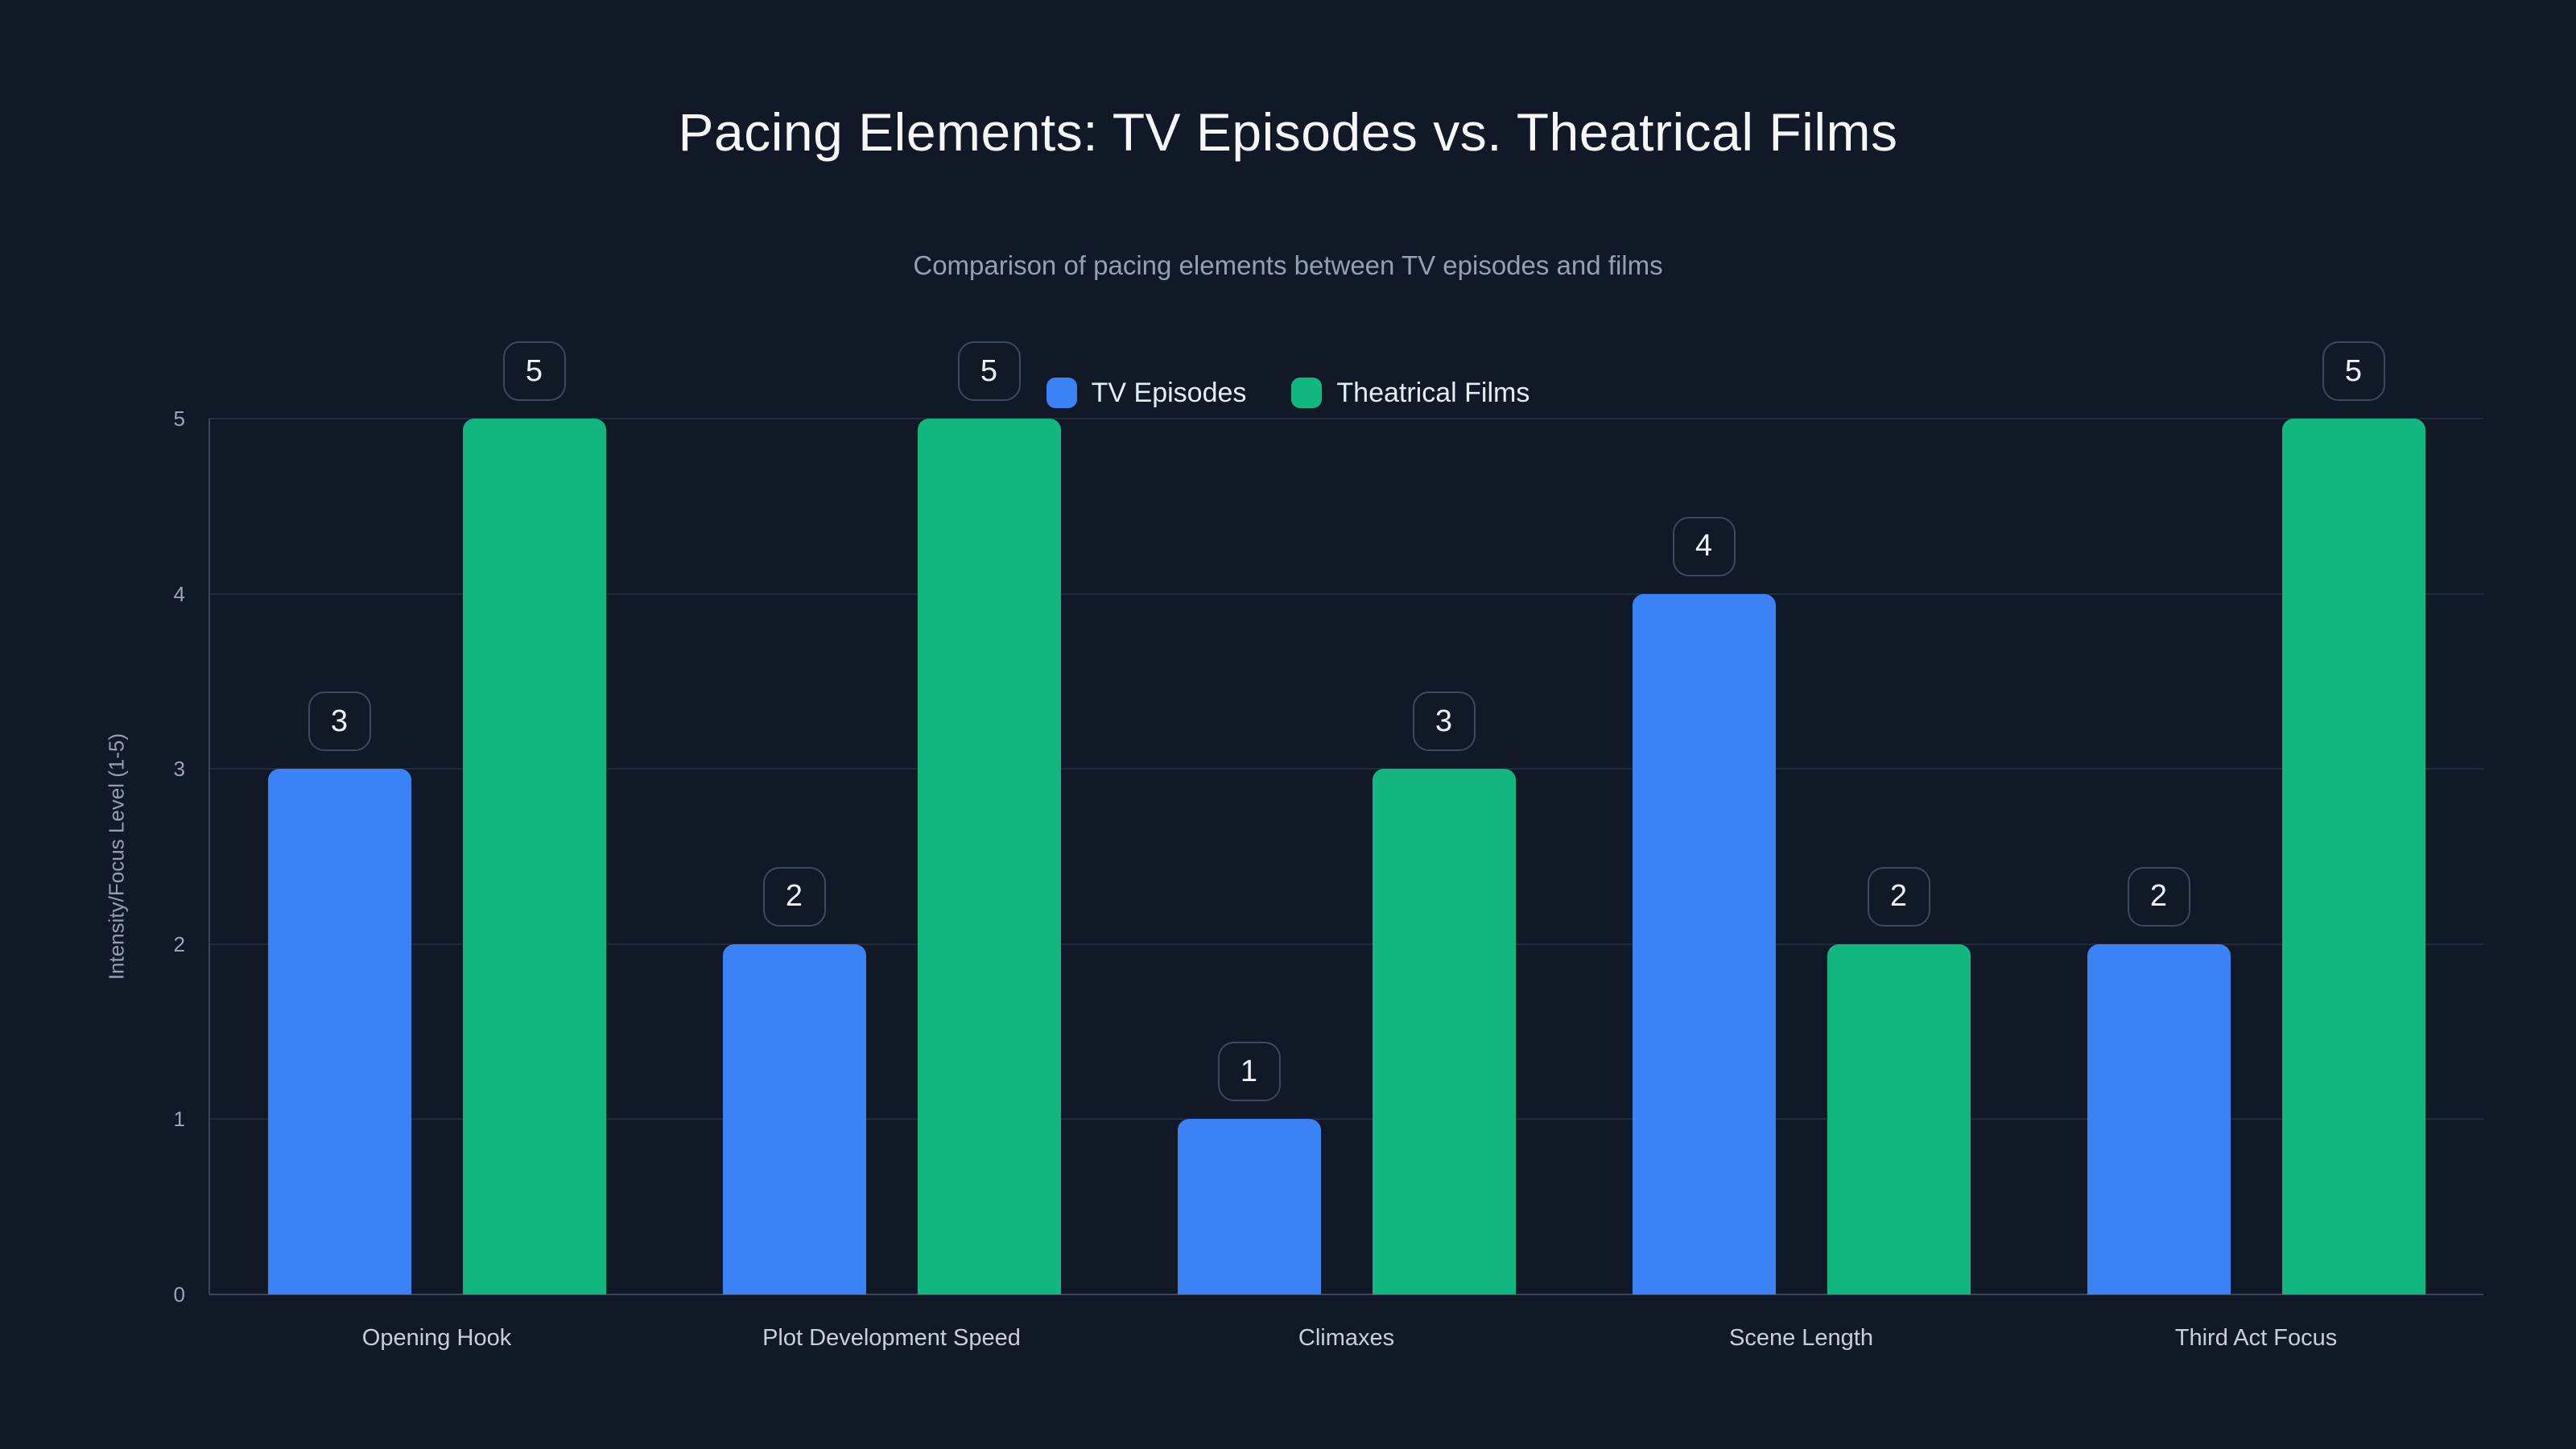  I want to click on value-label-tv-episodes-third-act-focus: 2, so click(2158, 896).